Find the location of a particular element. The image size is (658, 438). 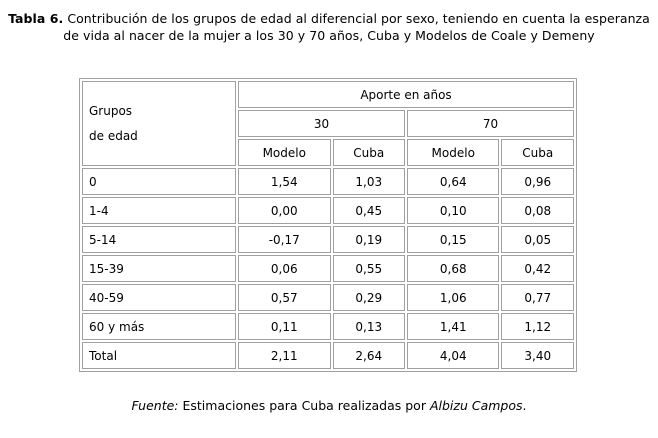

age-30-header: 30 is located at coordinates (321, 123).